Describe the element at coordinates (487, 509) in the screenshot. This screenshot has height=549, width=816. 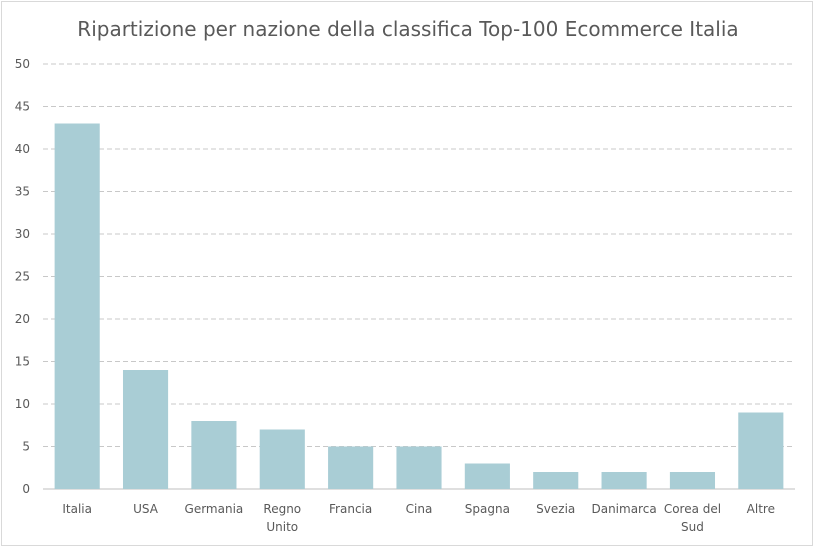
I see `x-tick-label: Spagna` at that location.